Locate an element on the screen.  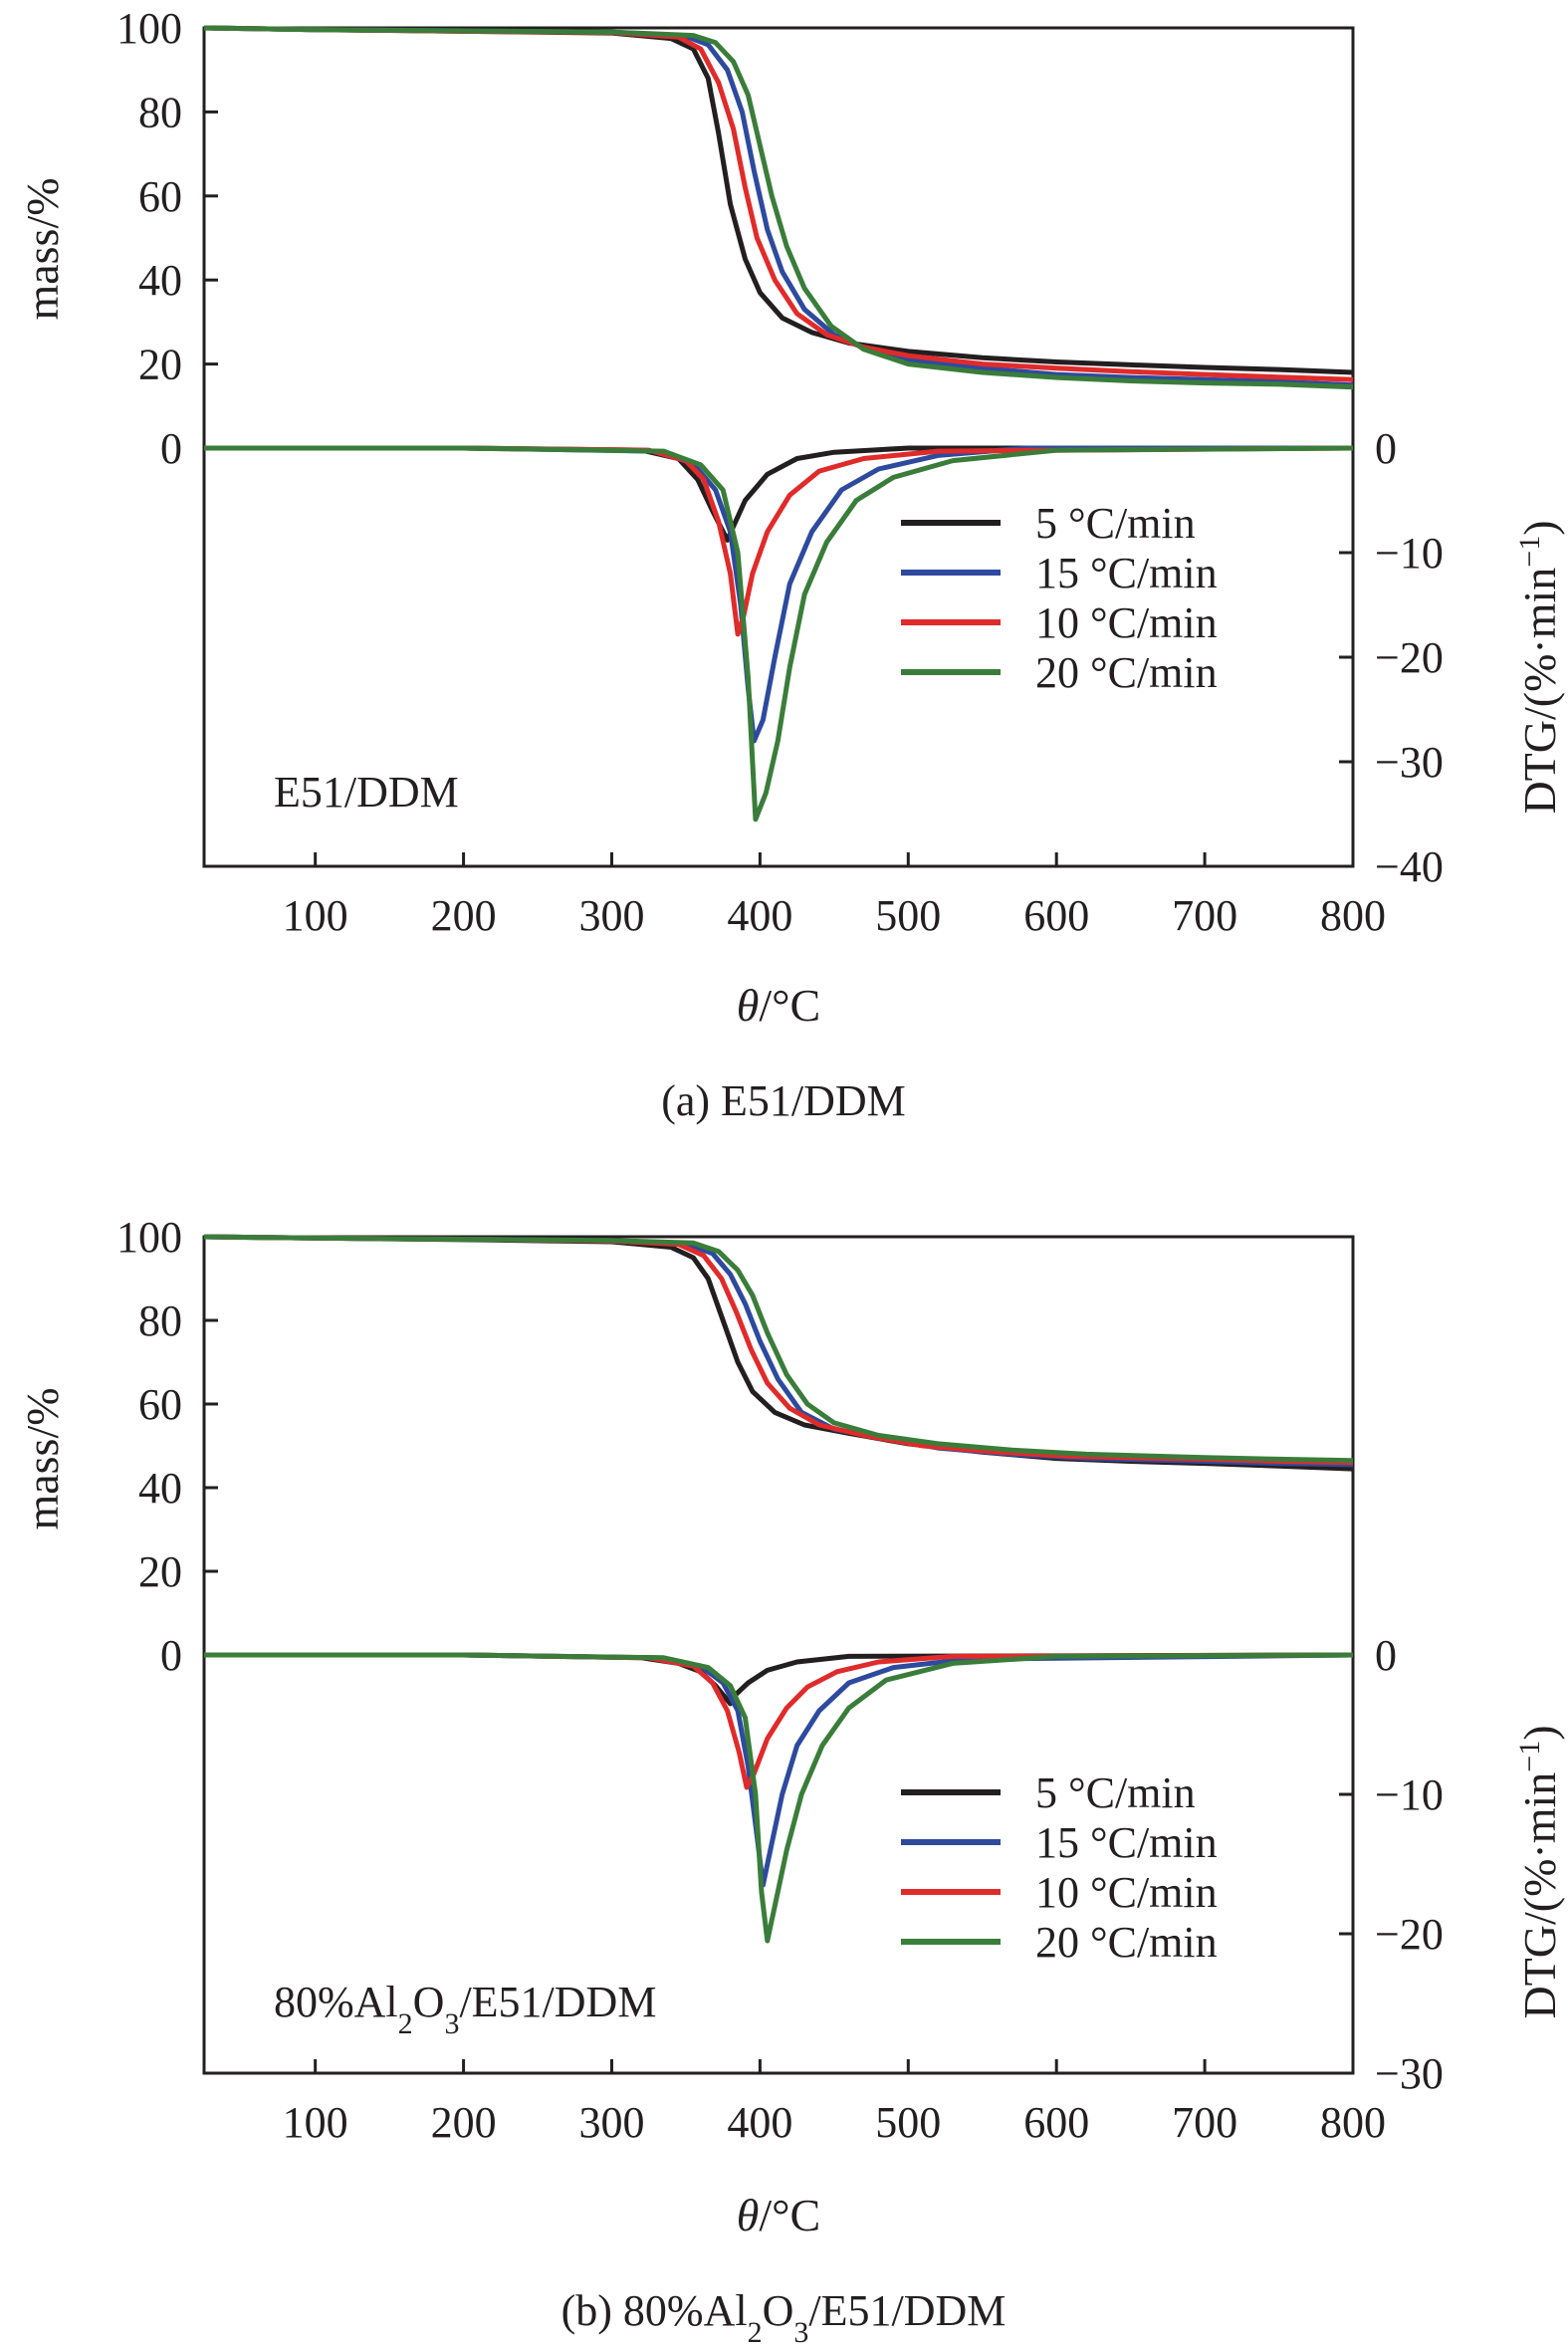
x-axis-title-b: θ/°C is located at coordinates (779, 2215).